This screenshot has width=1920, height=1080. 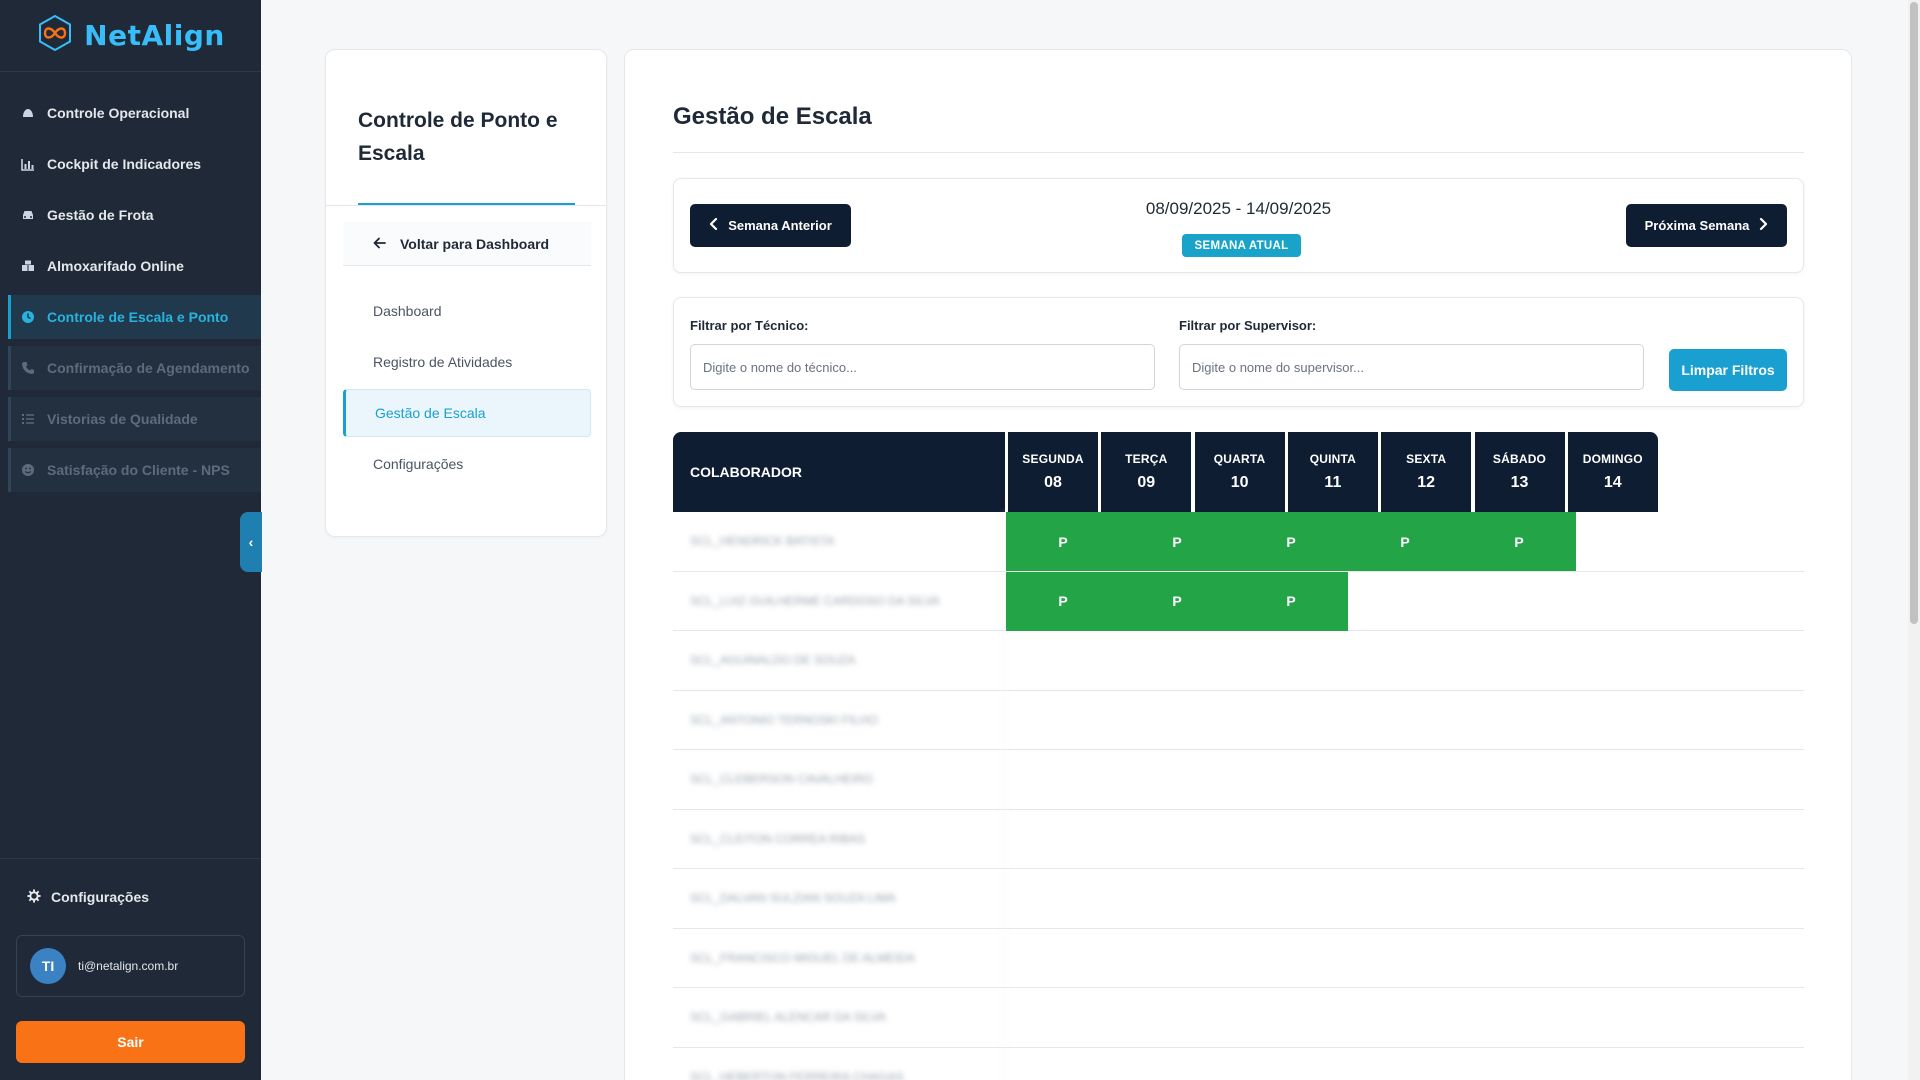 I want to click on sidebar-item-controle-operacional: Controle Operacional, so click(x=134, y=113).